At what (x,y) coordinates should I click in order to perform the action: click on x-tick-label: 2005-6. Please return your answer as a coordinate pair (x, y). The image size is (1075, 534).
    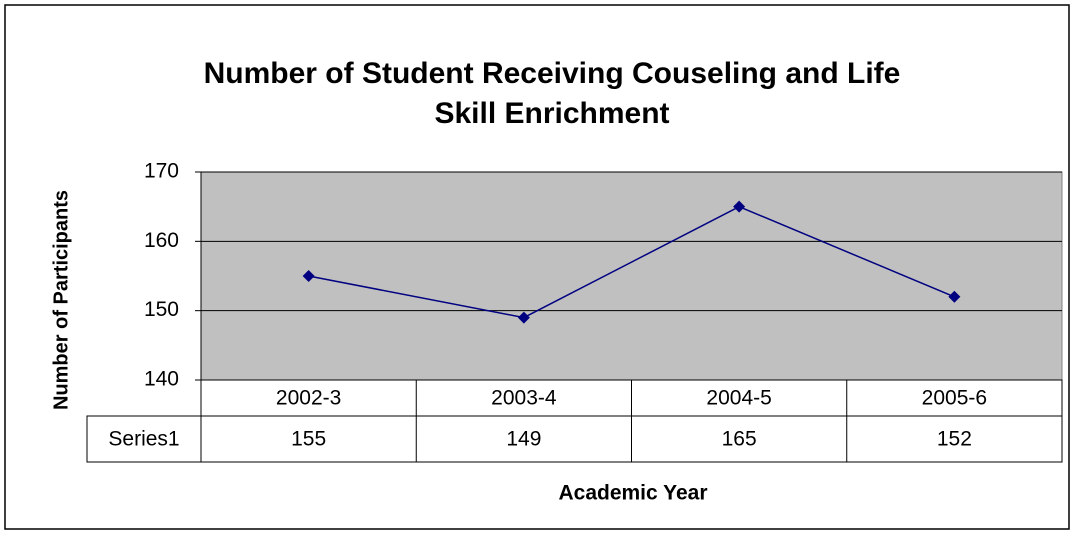
    Looking at the image, I should click on (954, 398).